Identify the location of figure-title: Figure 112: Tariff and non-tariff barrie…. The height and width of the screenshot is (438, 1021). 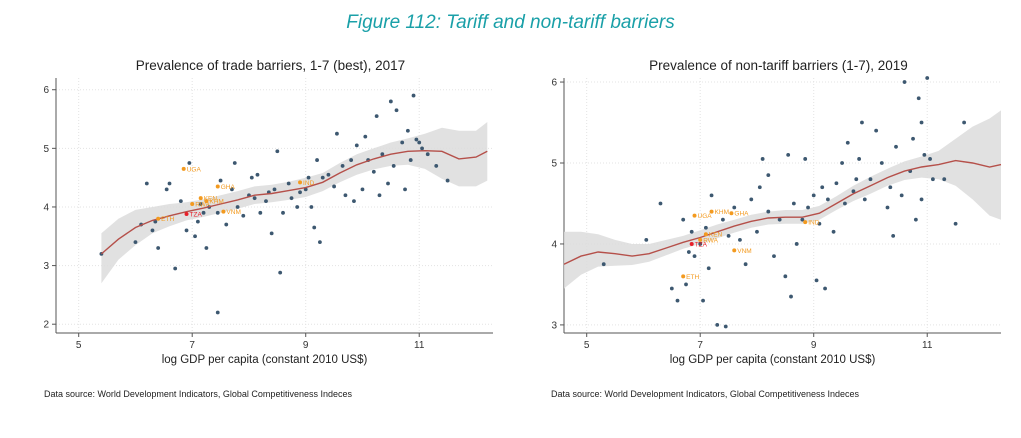
(510, 22).